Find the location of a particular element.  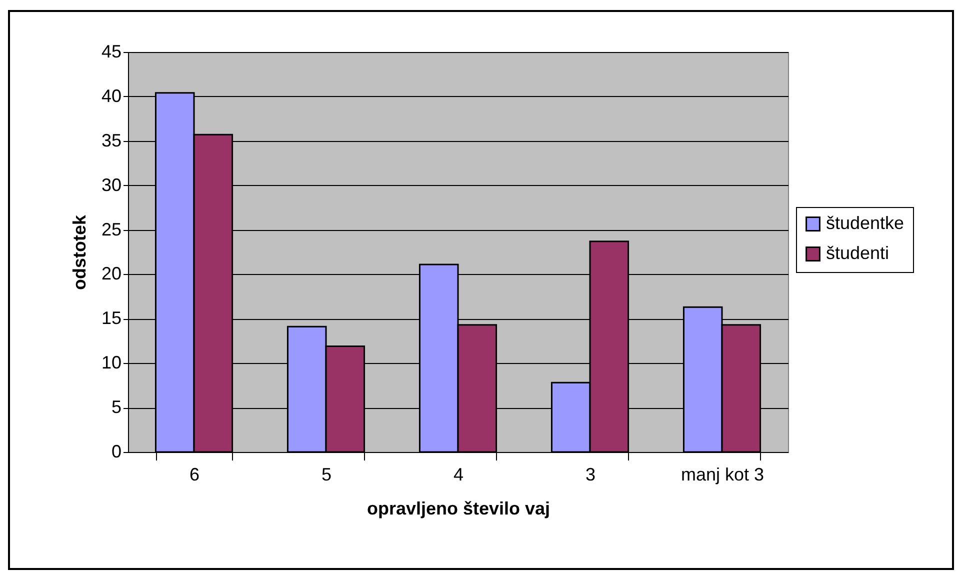

y-tick-label: 25 is located at coordinates (111, 229).